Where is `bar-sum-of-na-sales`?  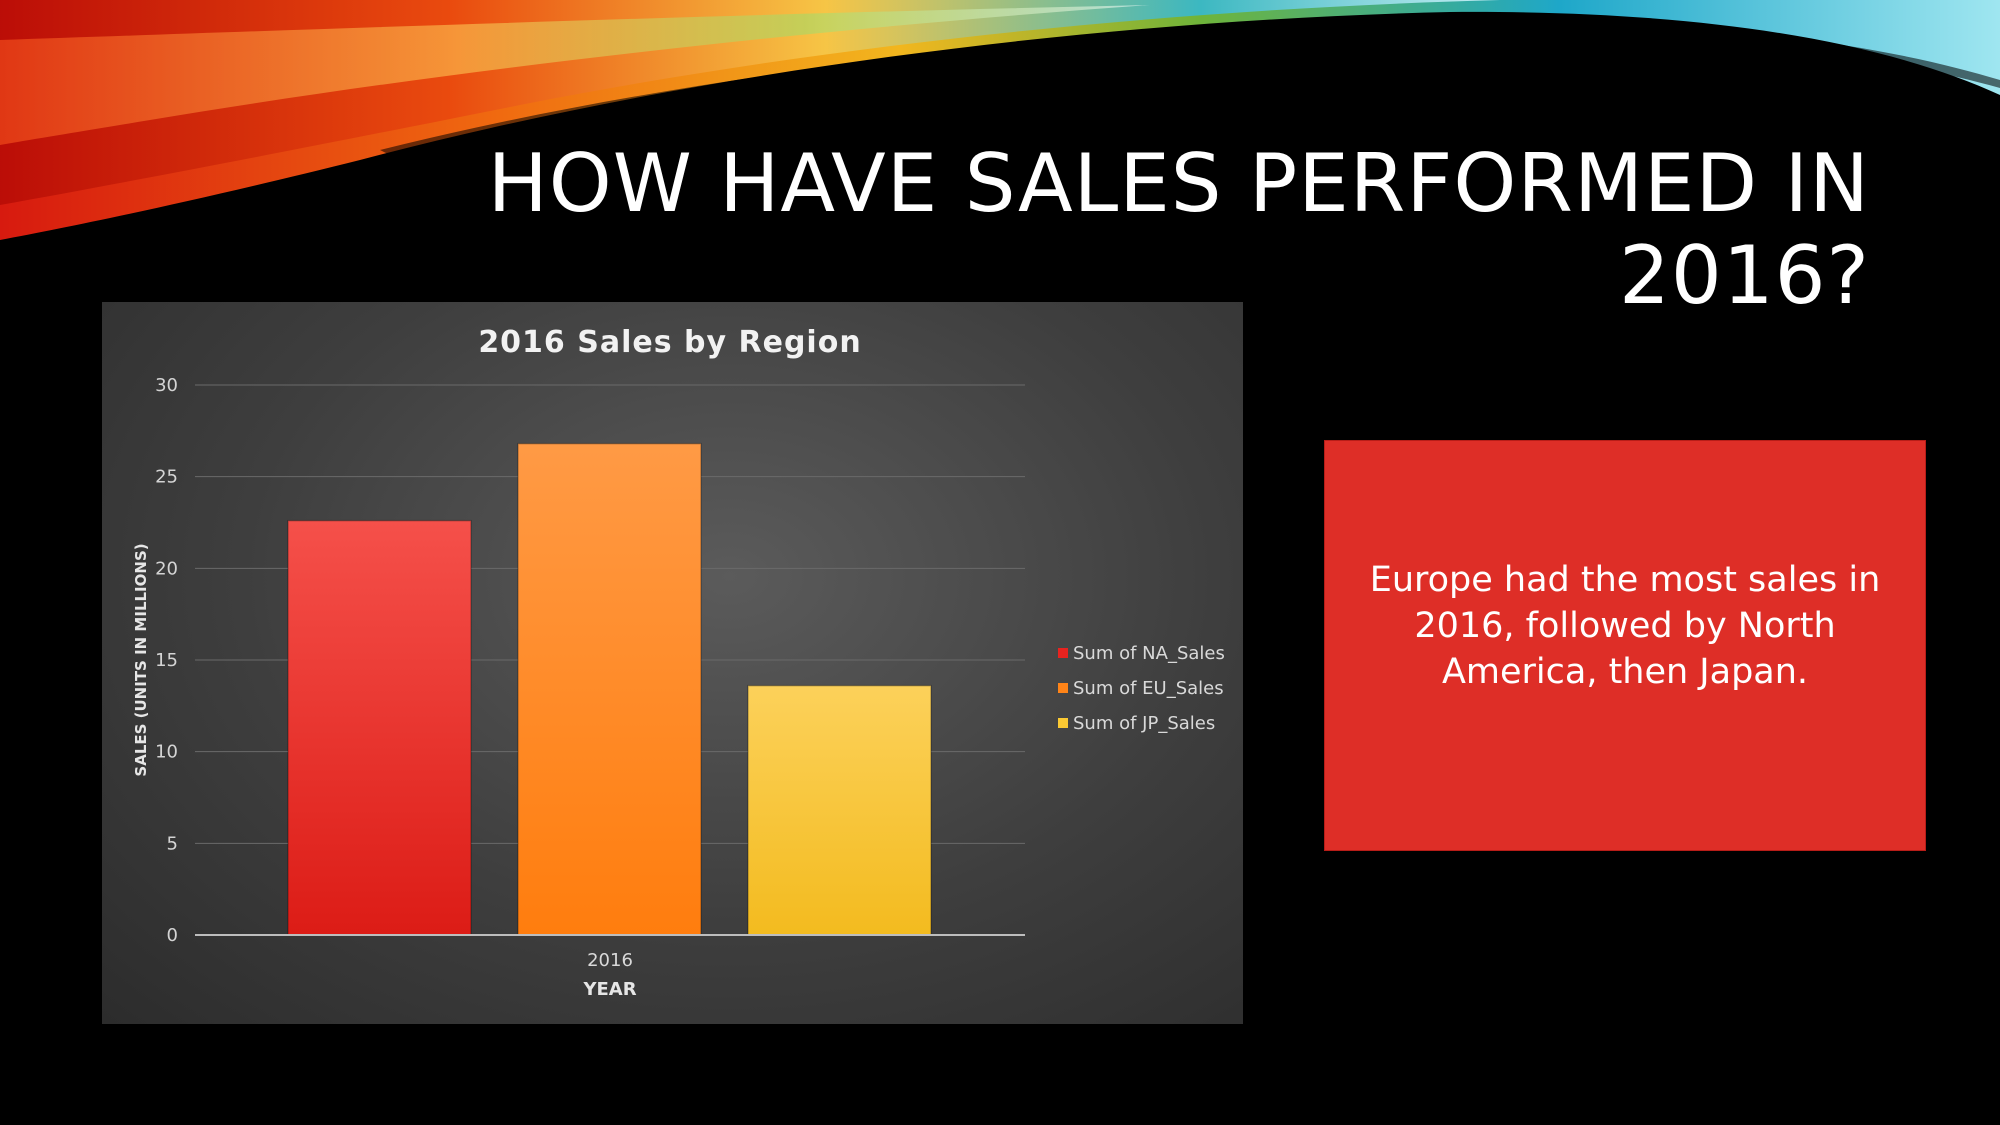 bar-sum-of-na-sales is located at coordinates (379, 727).